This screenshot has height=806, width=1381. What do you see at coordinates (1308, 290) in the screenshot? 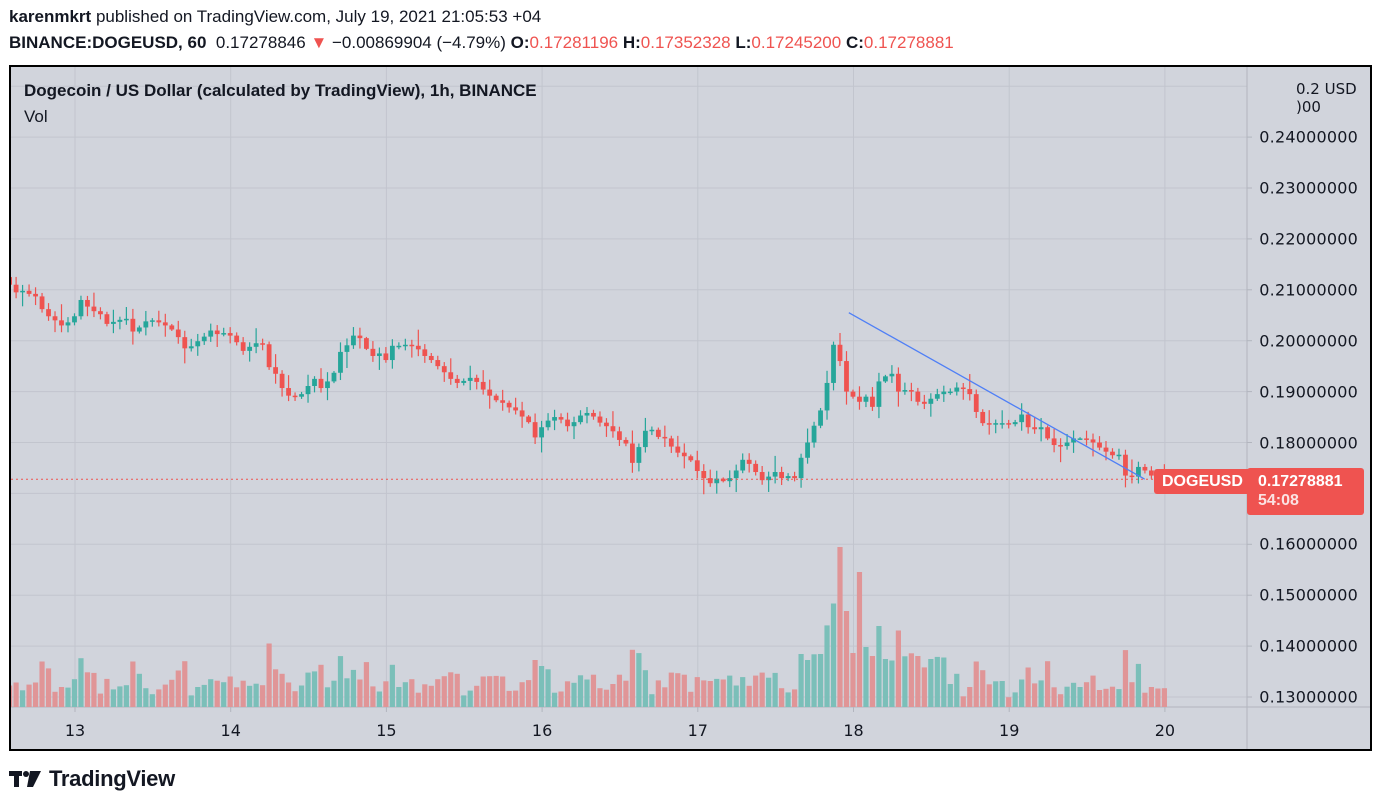
I see `price-axis-tick: 0.21000000` at bounding box center [1308, 290].